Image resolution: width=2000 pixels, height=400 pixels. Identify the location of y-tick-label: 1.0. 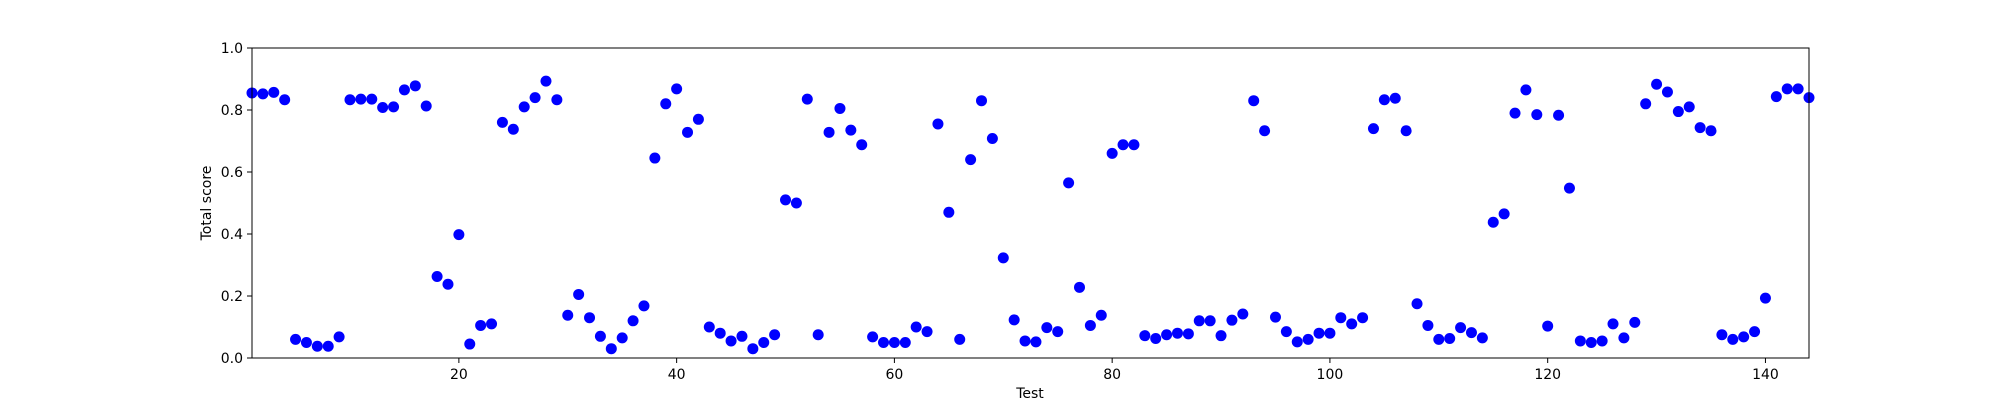
(232, 49).